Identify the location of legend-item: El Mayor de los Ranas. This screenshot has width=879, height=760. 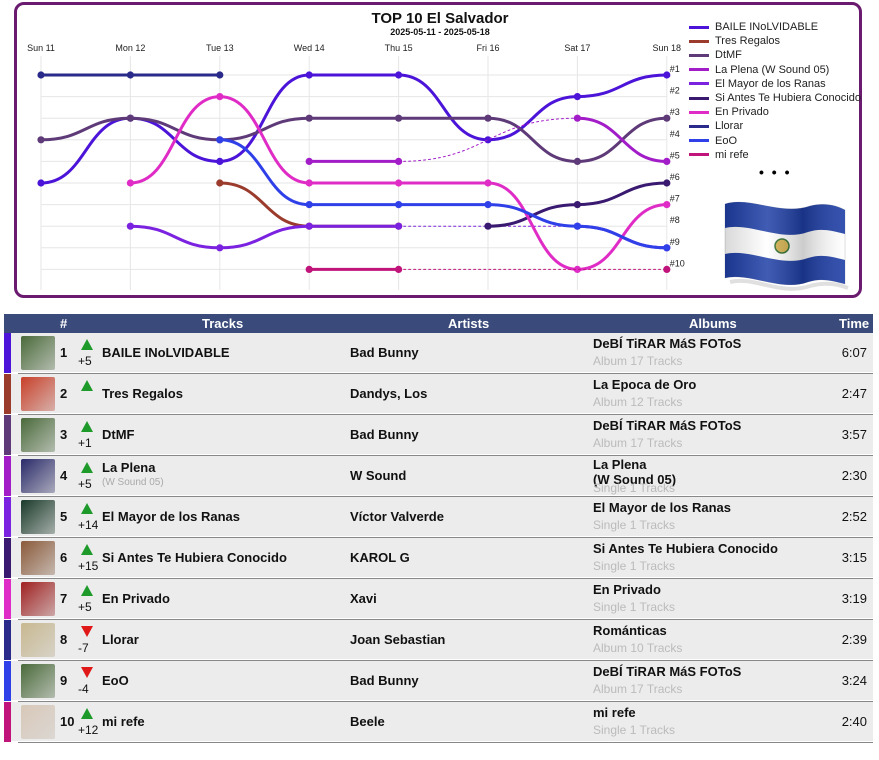
(777, 84).